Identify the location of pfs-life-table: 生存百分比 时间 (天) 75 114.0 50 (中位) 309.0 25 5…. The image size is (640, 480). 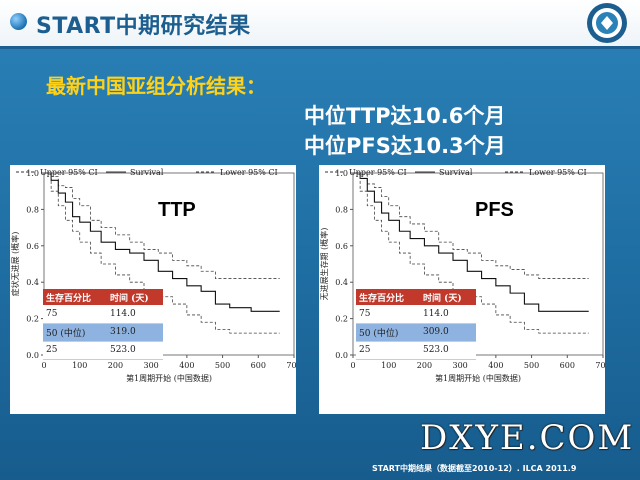
(416, 324).